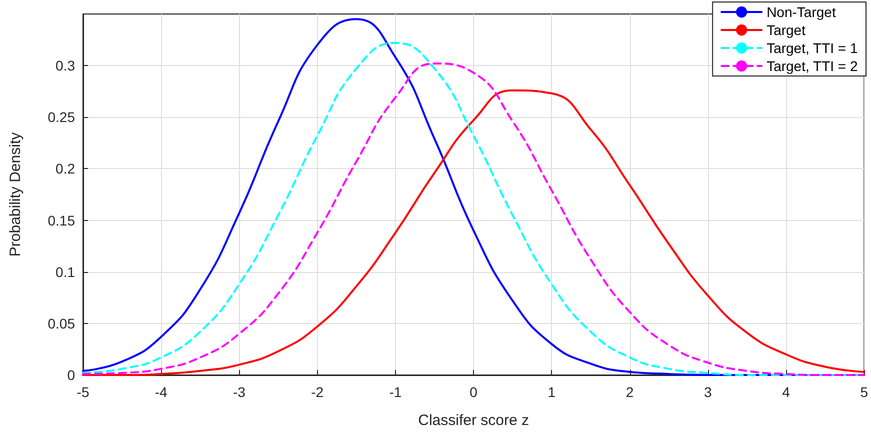 The height and width of the screenshot is (447, 871). What do you see at coordinates (15, 194) in the screenshot?
I see `y-axis-title: Probability Density` at bounding box center [15, 194].